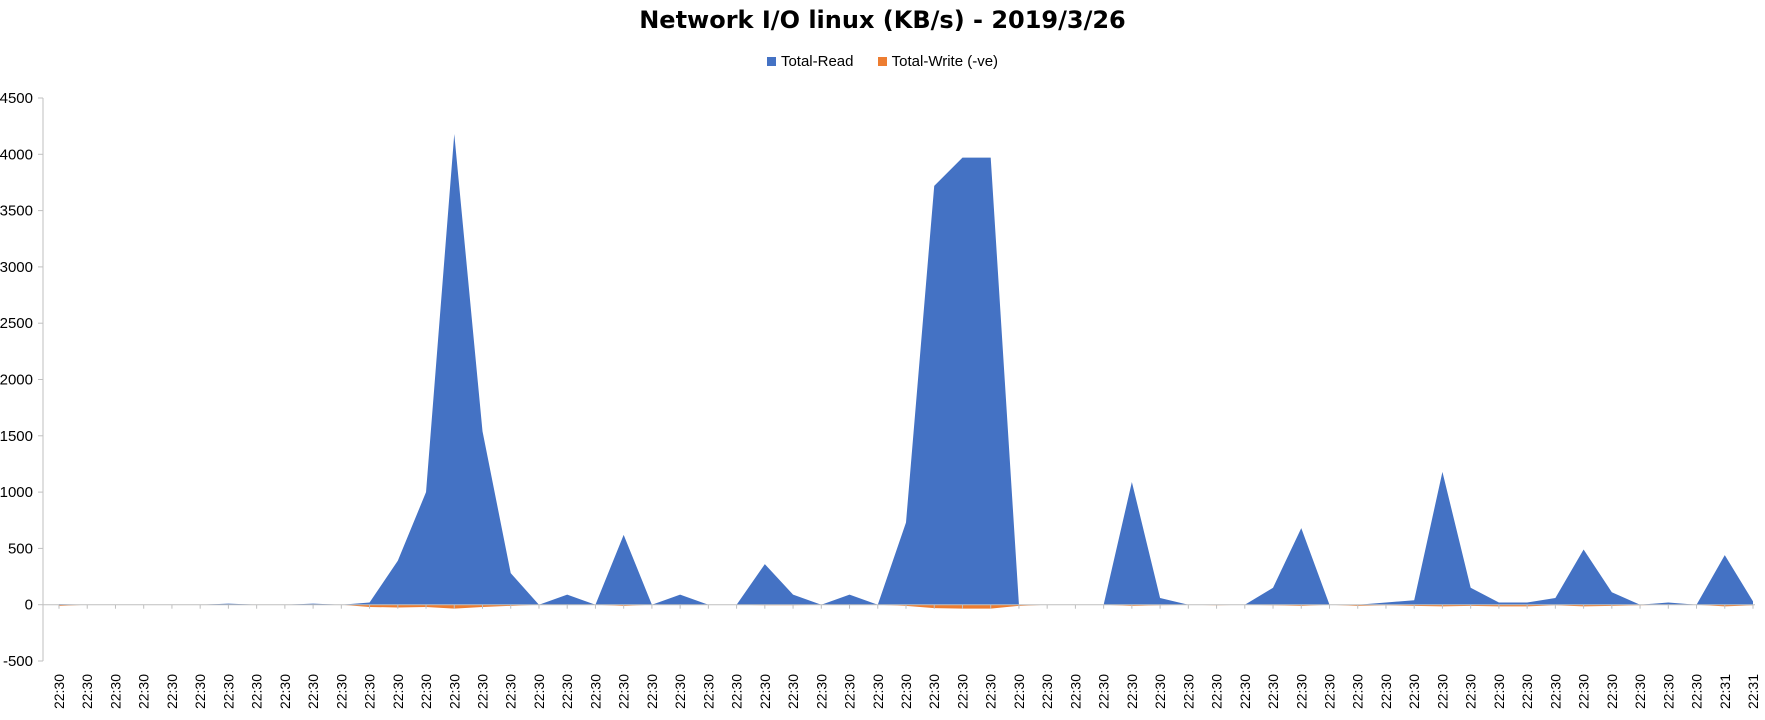 The height and width of the screenshot is (720, 1765). I want to click on chart-title: Network I/O linux (KB/s) - 2019/3/26, so click(882, 20).